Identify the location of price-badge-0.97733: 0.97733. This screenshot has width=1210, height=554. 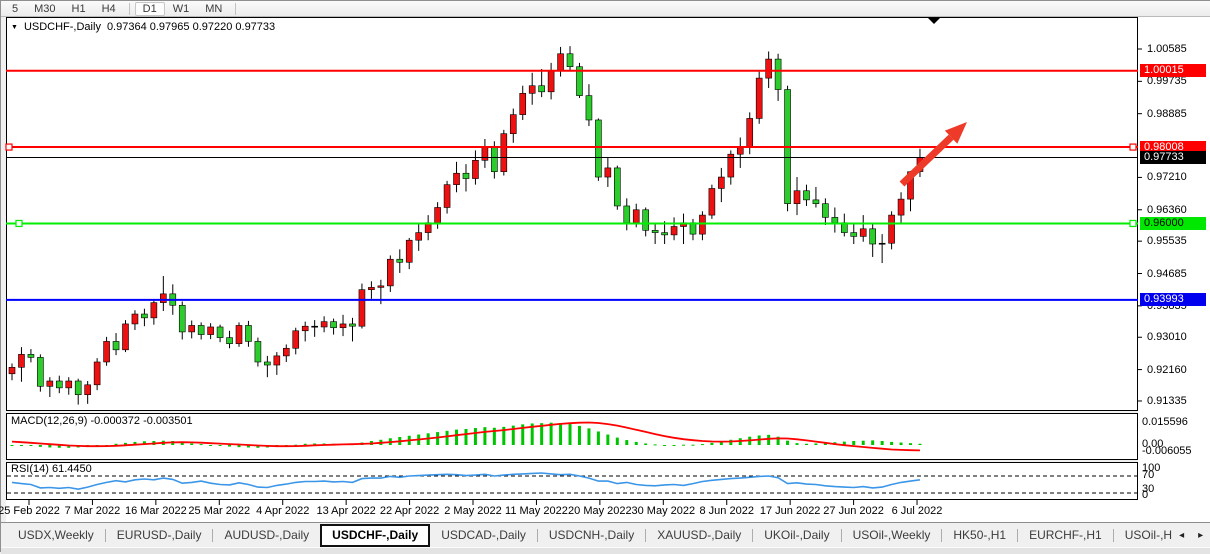
(1173, 158).